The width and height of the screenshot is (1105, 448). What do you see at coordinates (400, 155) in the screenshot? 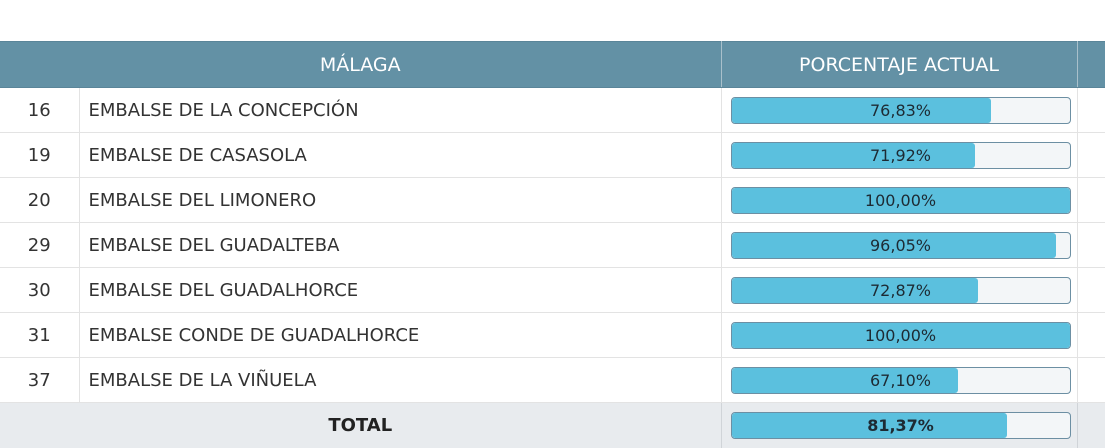
I see `reservoir-name: EMBALSE DE CASASOLA` at bounding box center [400, 155].